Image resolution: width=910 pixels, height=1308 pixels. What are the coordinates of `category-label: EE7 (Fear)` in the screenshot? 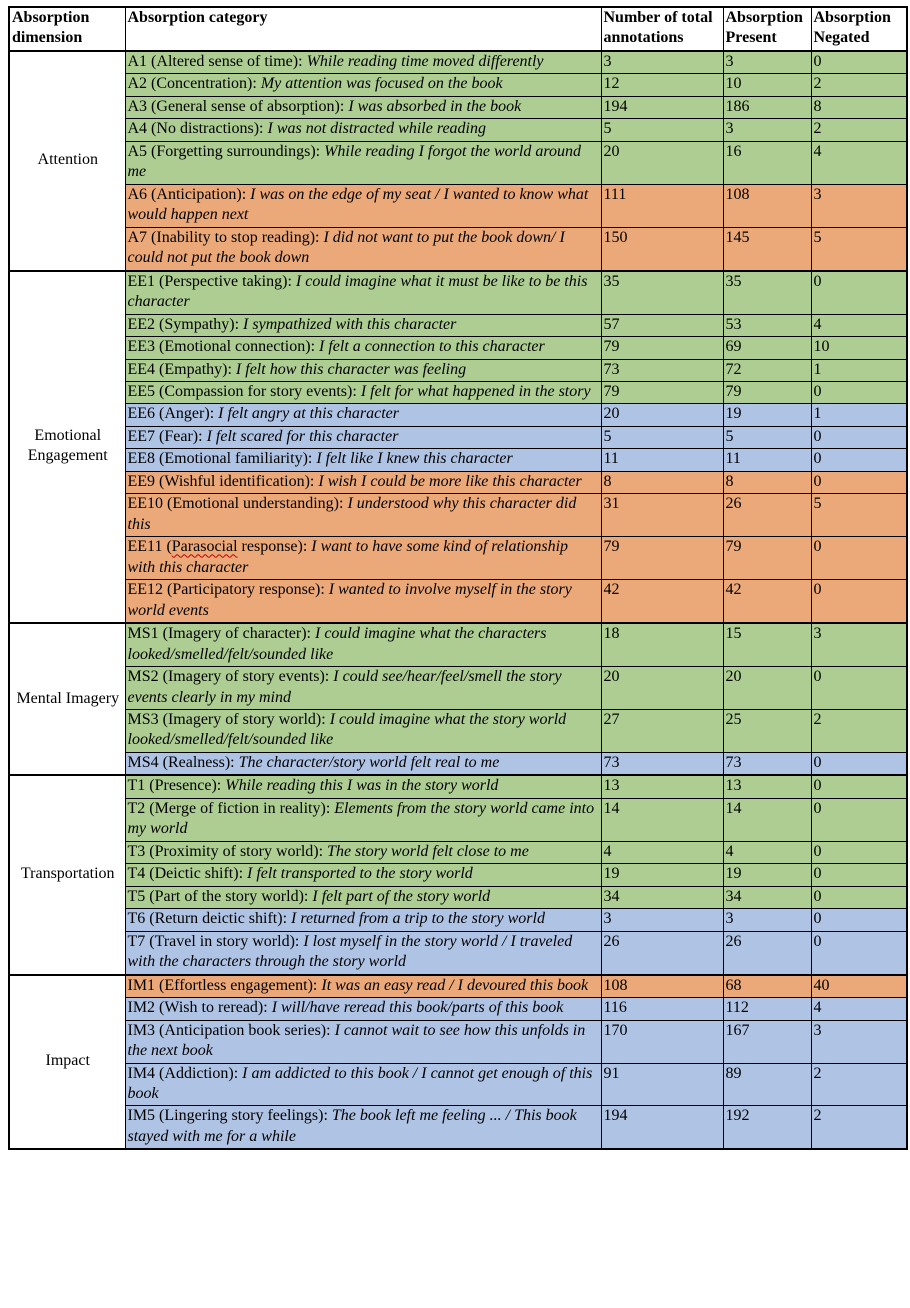 It's located at (163, 436).